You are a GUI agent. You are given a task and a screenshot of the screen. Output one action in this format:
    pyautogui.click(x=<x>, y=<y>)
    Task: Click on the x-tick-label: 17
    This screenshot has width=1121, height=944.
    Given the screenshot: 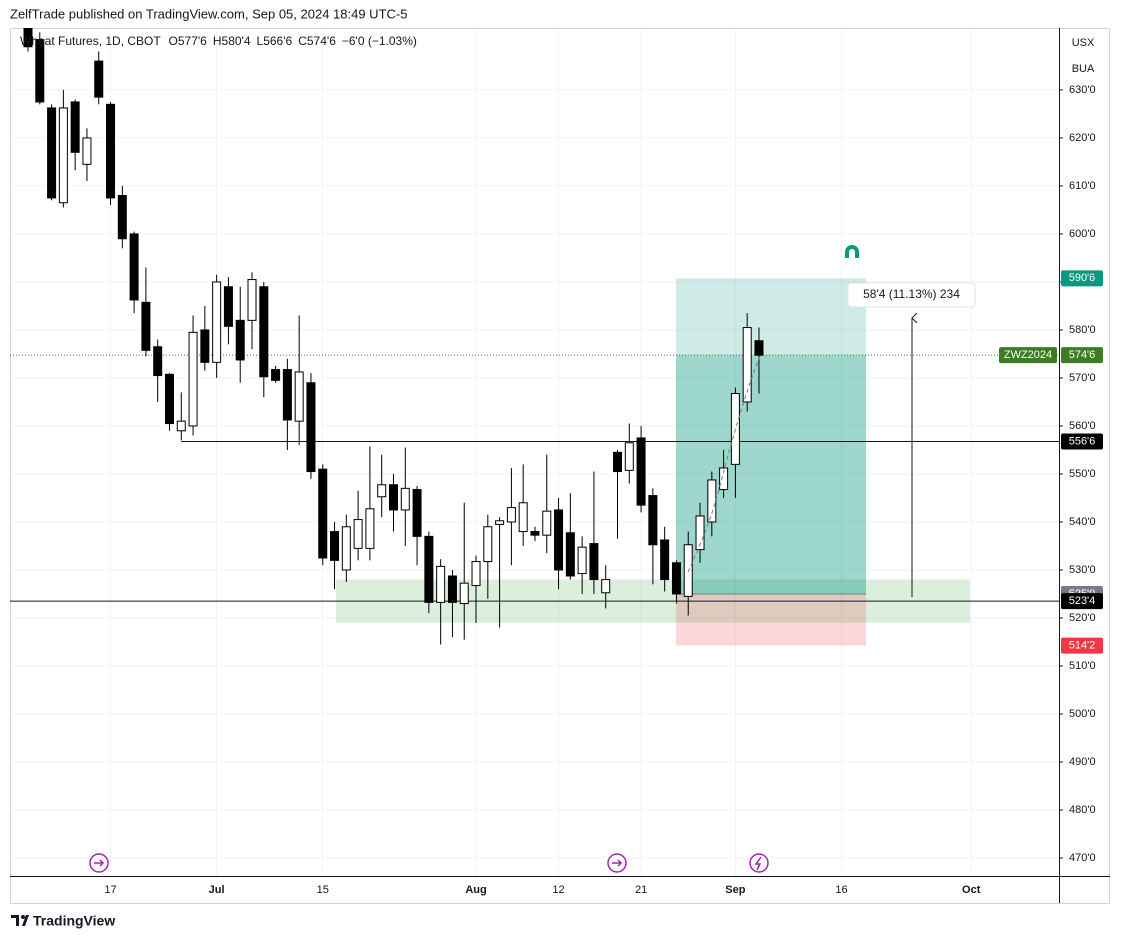 What is the action you would take?
    pyautogui.click(x=110, y=890)
    